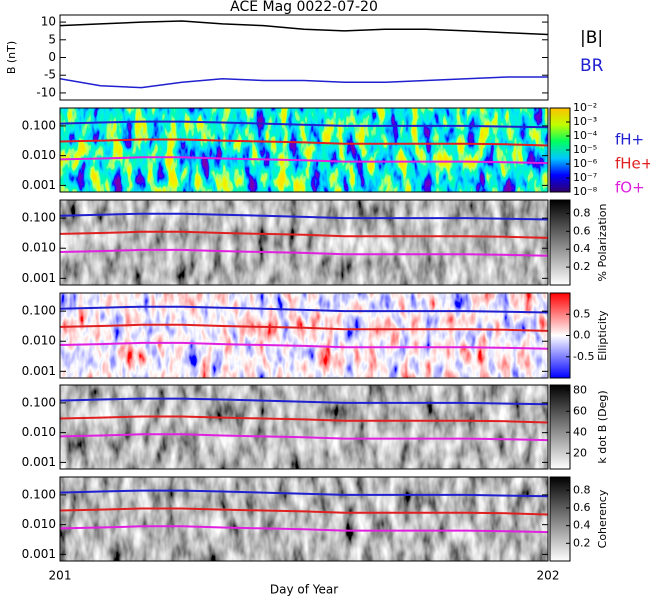 The image size is (650, 600). What do you see at coordinates (585, 191) in the screenshot?
I see `colorbar-tick-label: 10⁻⁸` at bounding box center [585, 191].